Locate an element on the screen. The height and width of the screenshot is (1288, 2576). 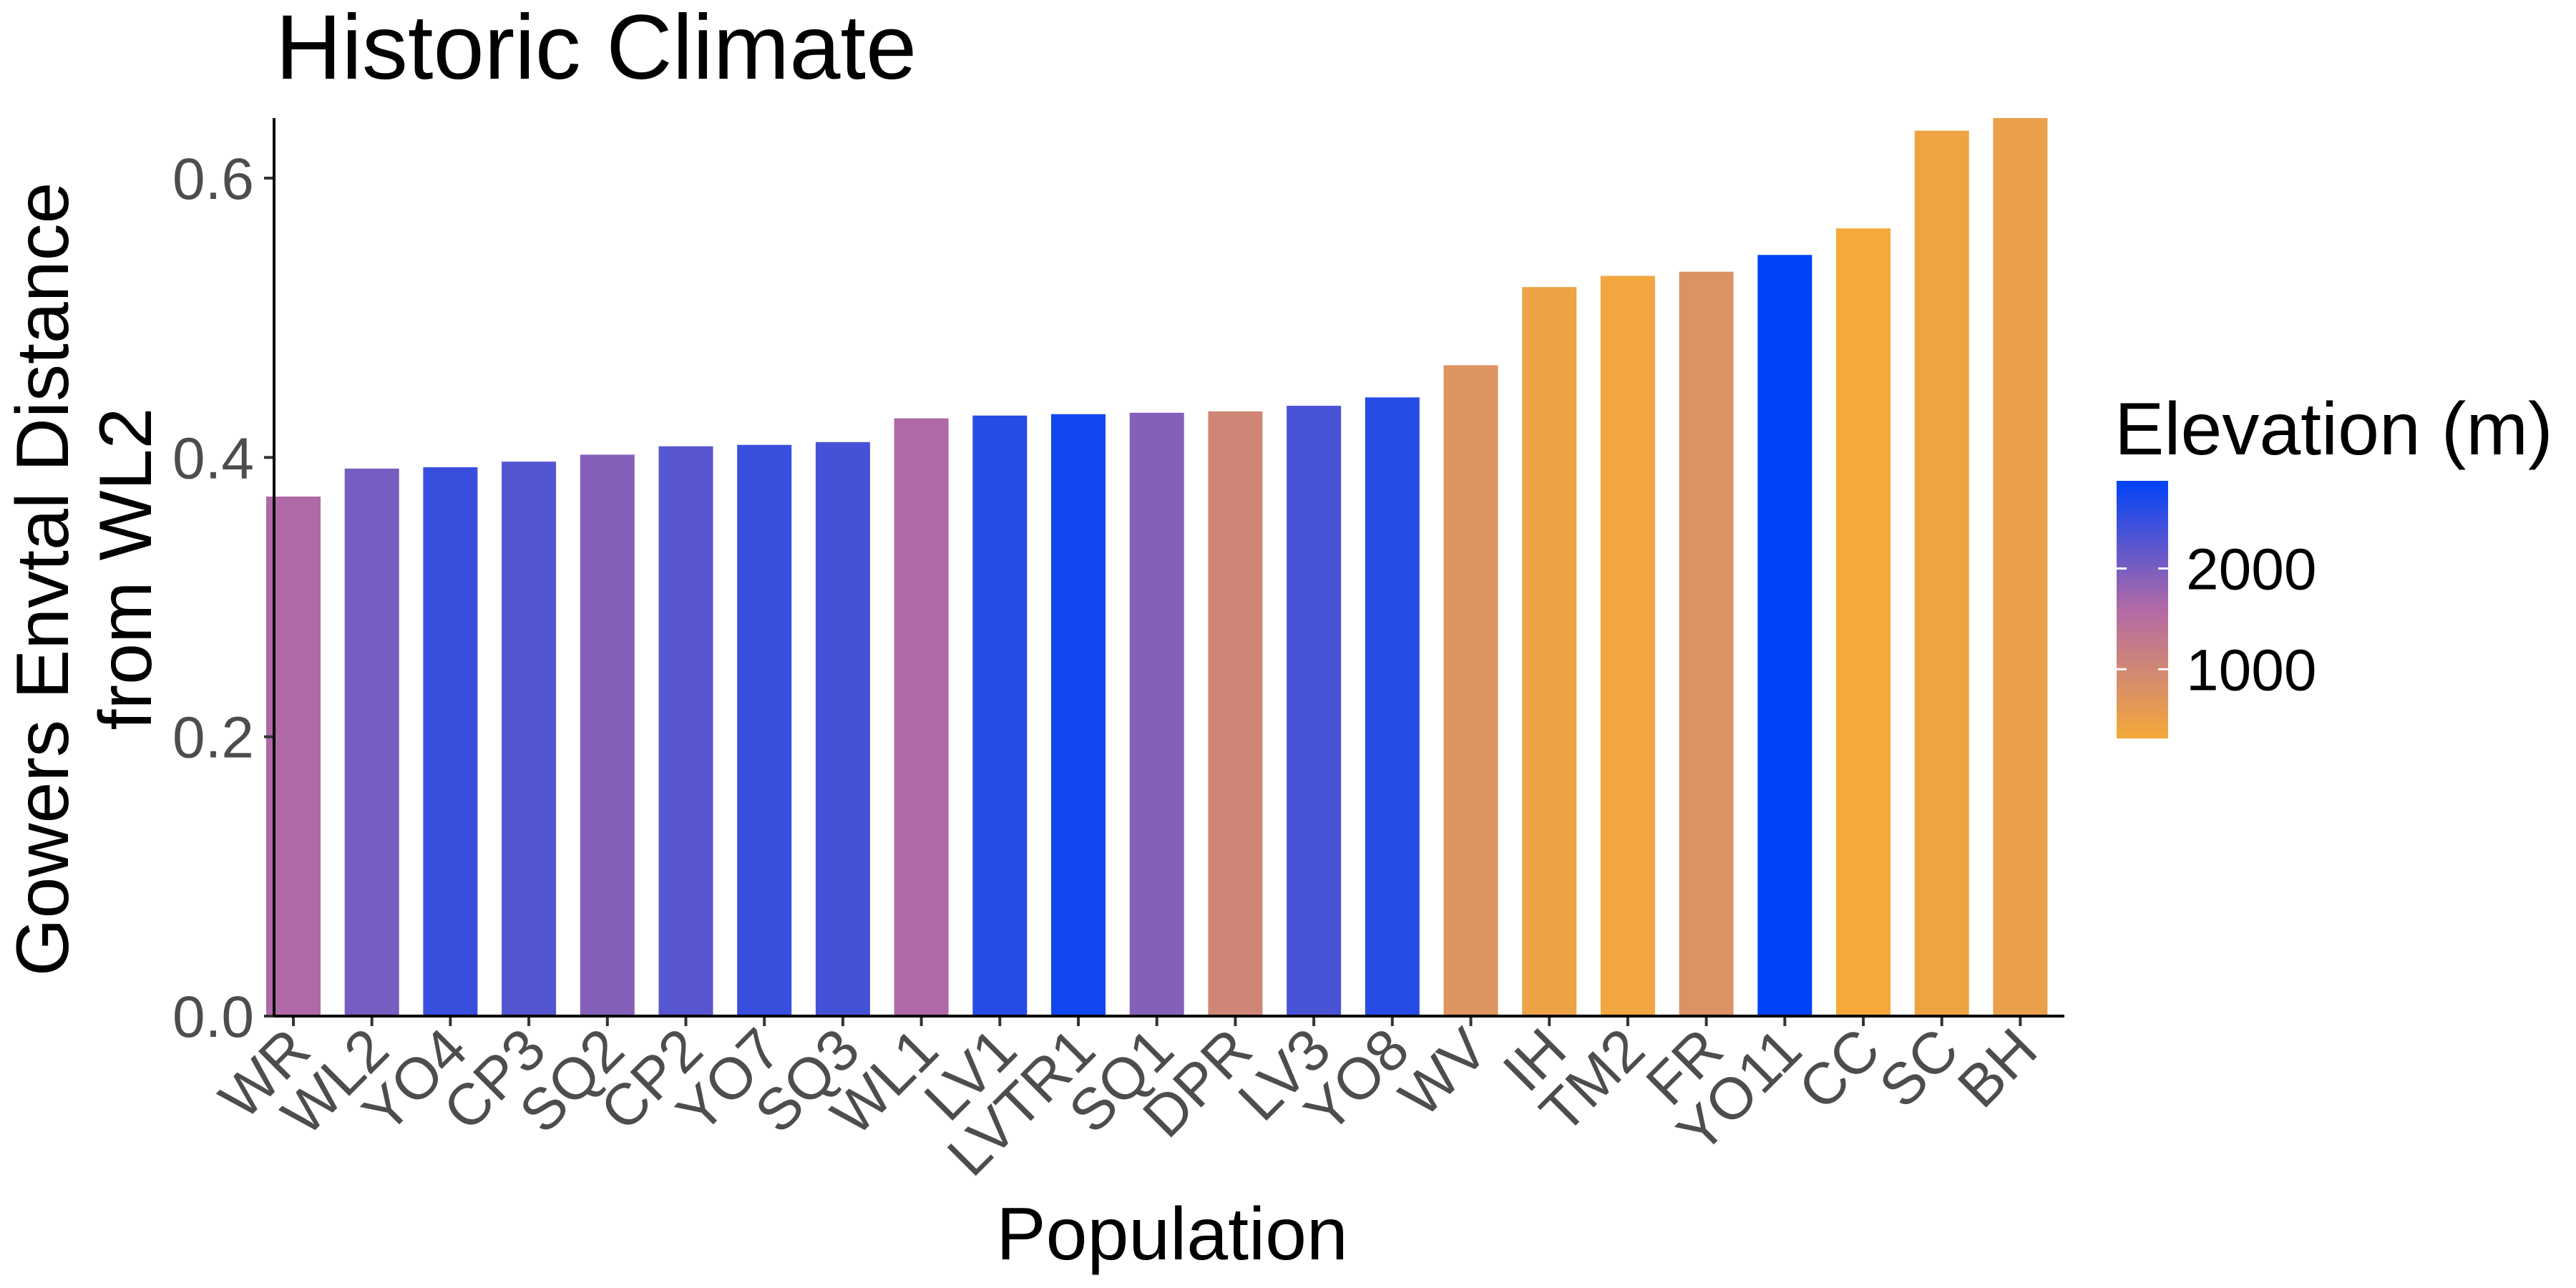
bar-yo8 is located at coordinates (1392, 706).